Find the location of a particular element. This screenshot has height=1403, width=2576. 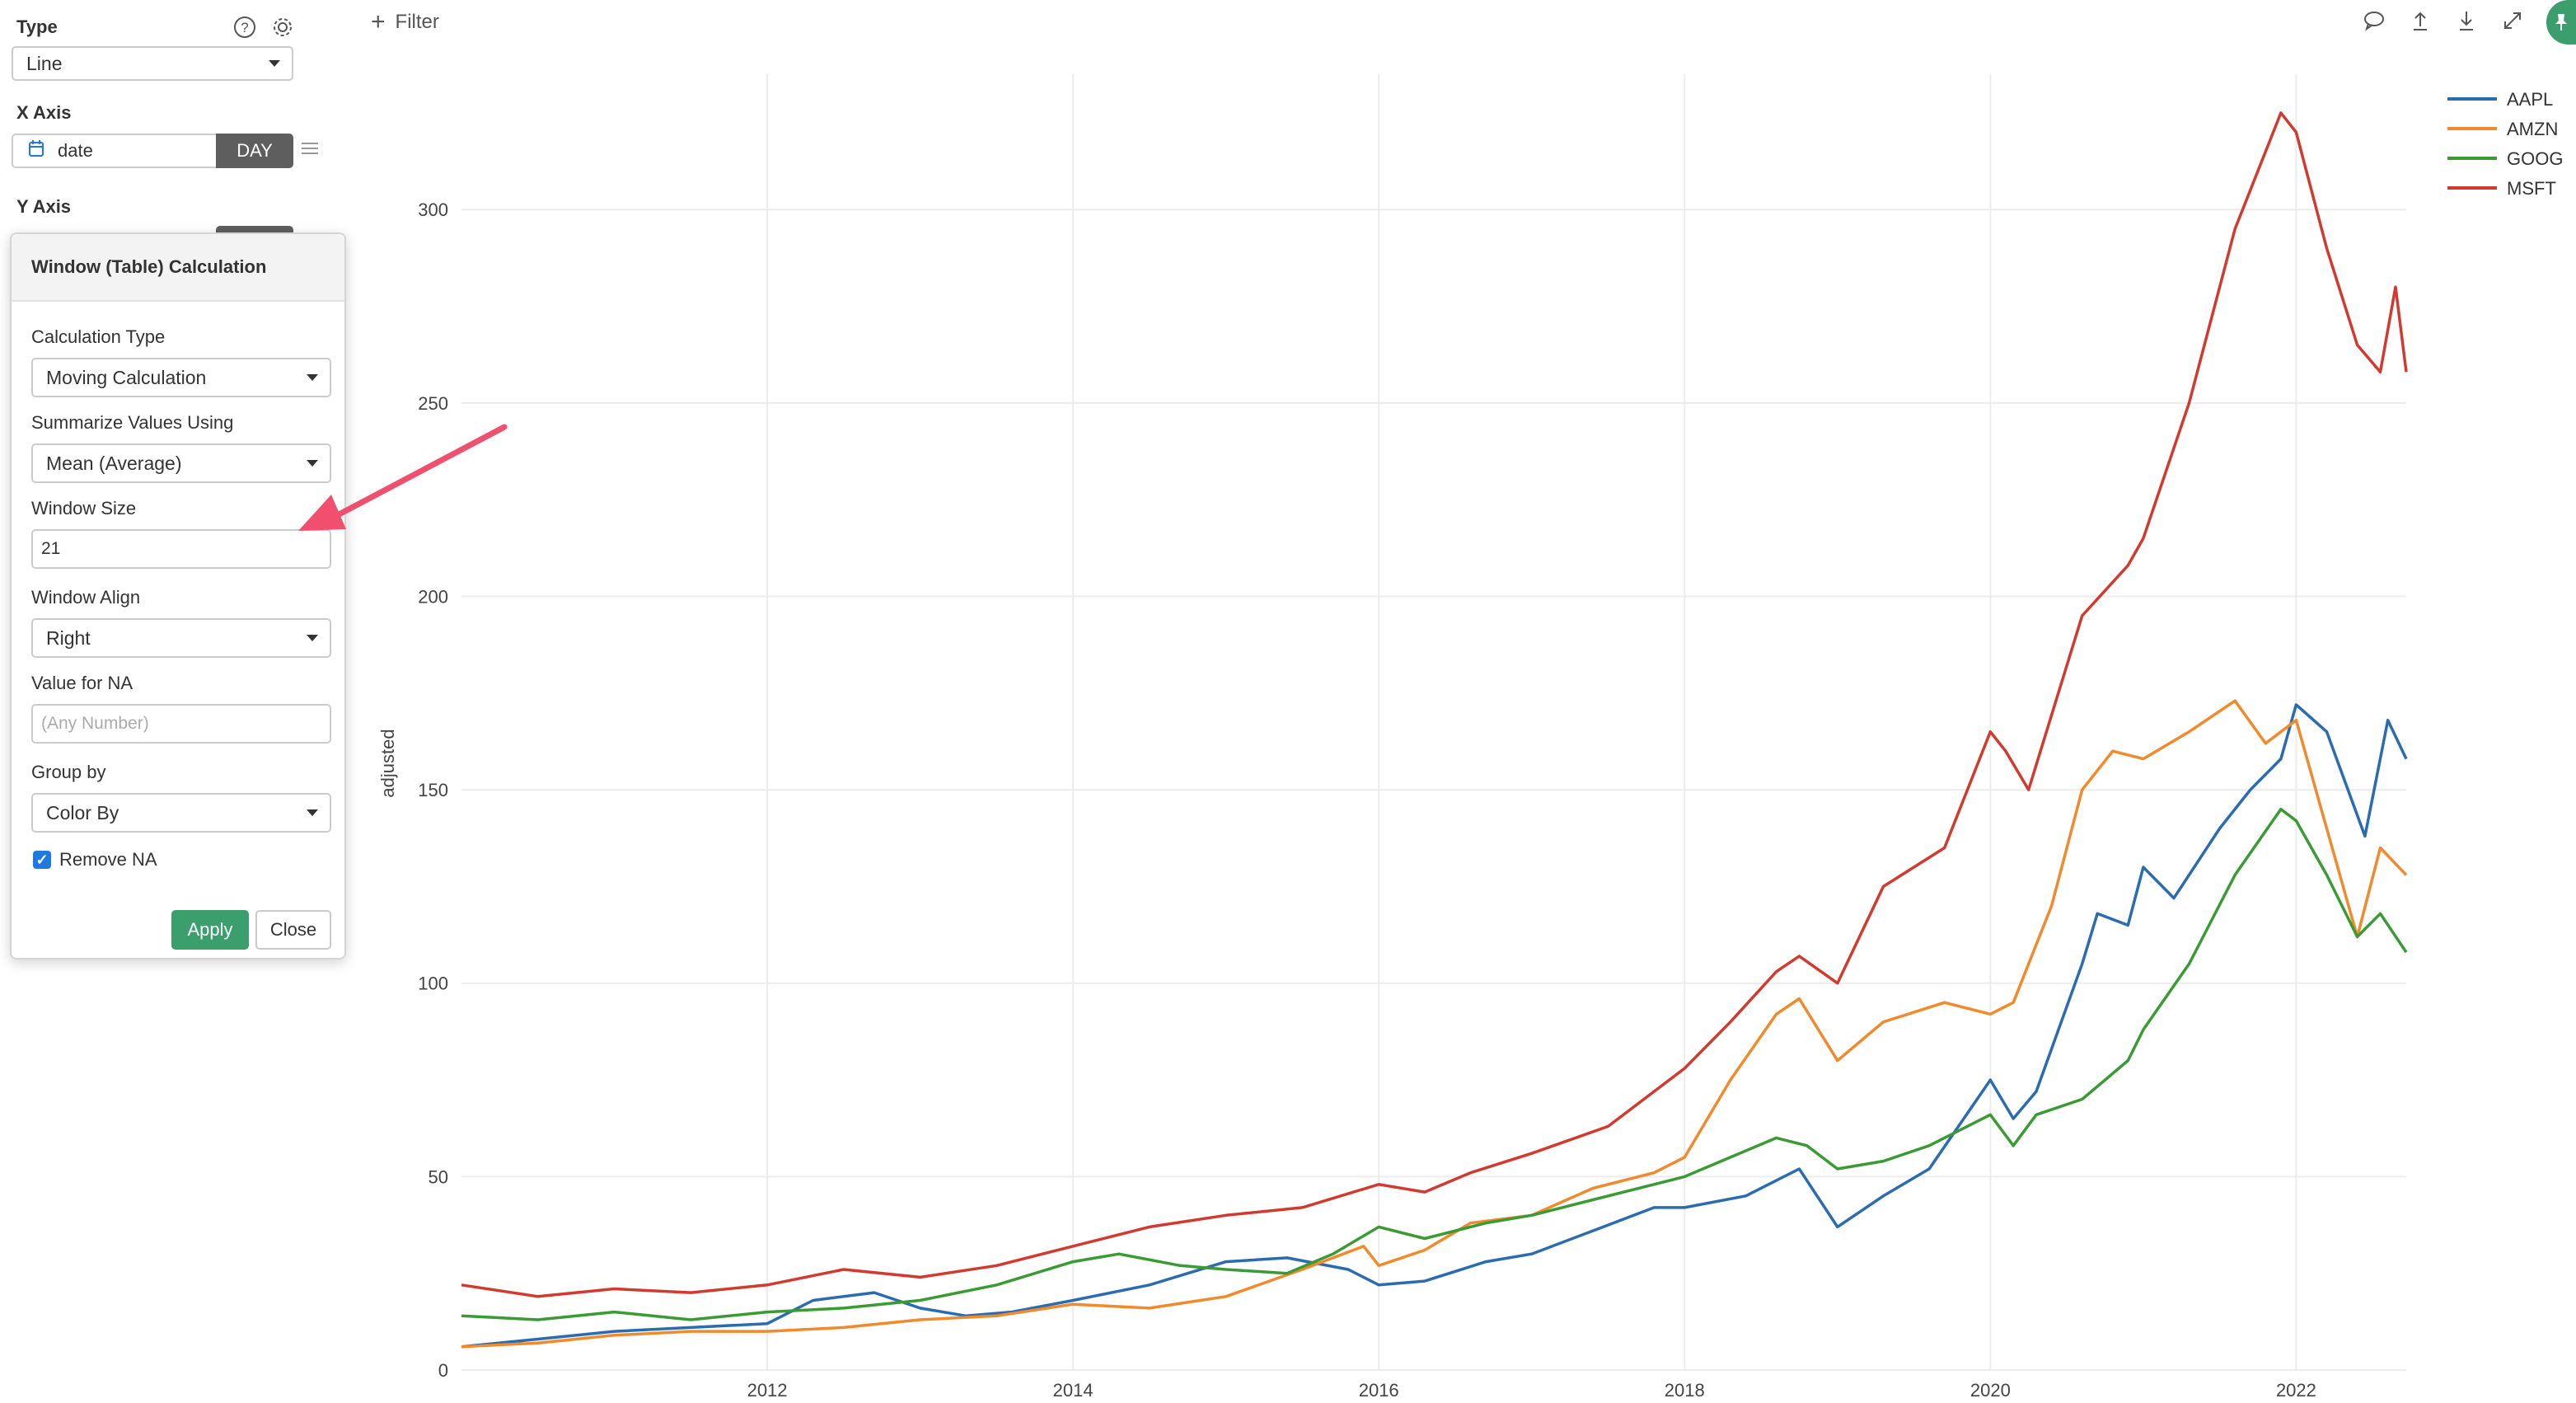

x-tick-label: 2022 is located at coordinates (2296, 1391).